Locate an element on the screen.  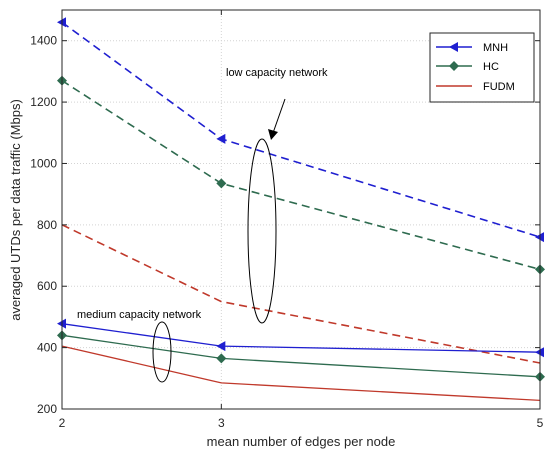
y-tick-label: 800 is located at coordinates (47, 225).